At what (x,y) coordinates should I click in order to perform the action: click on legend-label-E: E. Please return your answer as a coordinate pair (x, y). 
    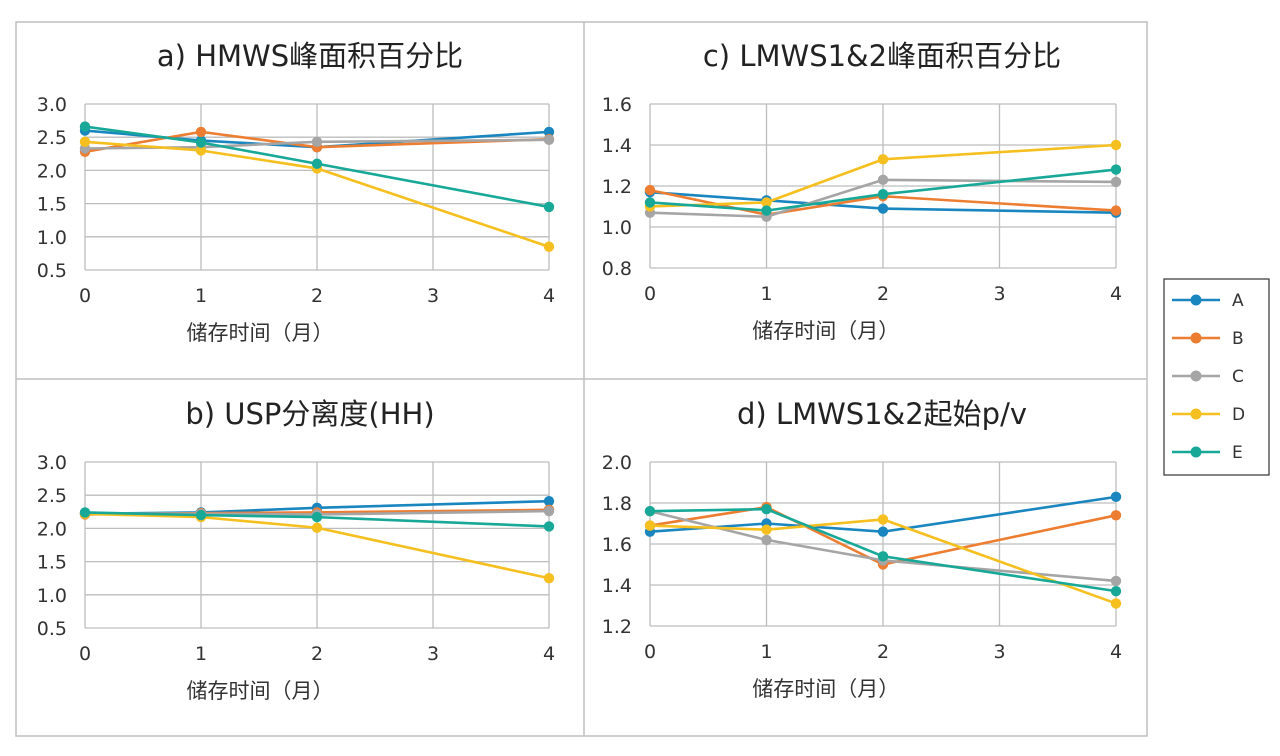
    Looking at the image, I should click on (1237, 453).